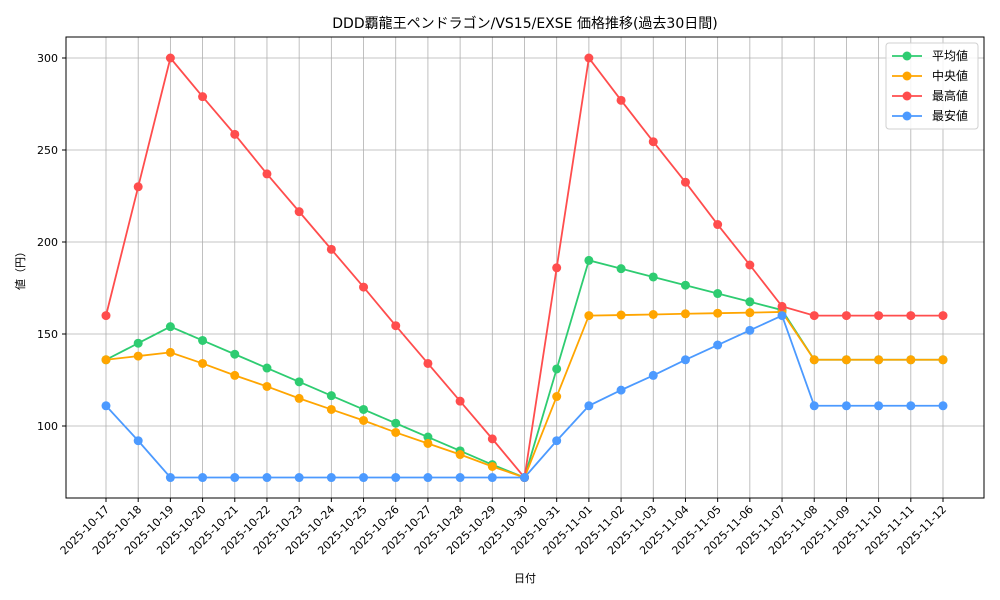  I want to click on y-axis-label: 値（円）, so click(20, 268).